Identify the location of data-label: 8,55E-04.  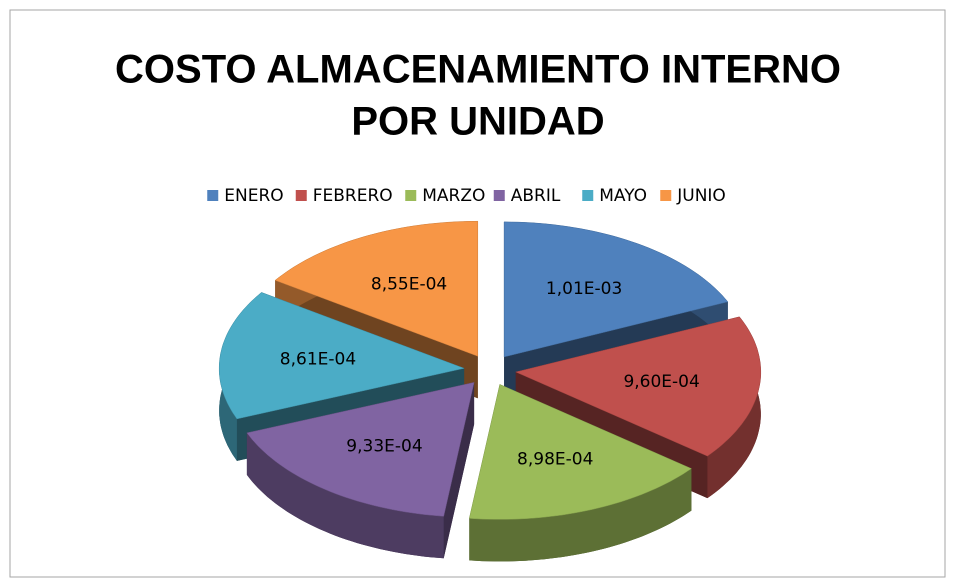
(409, 285).